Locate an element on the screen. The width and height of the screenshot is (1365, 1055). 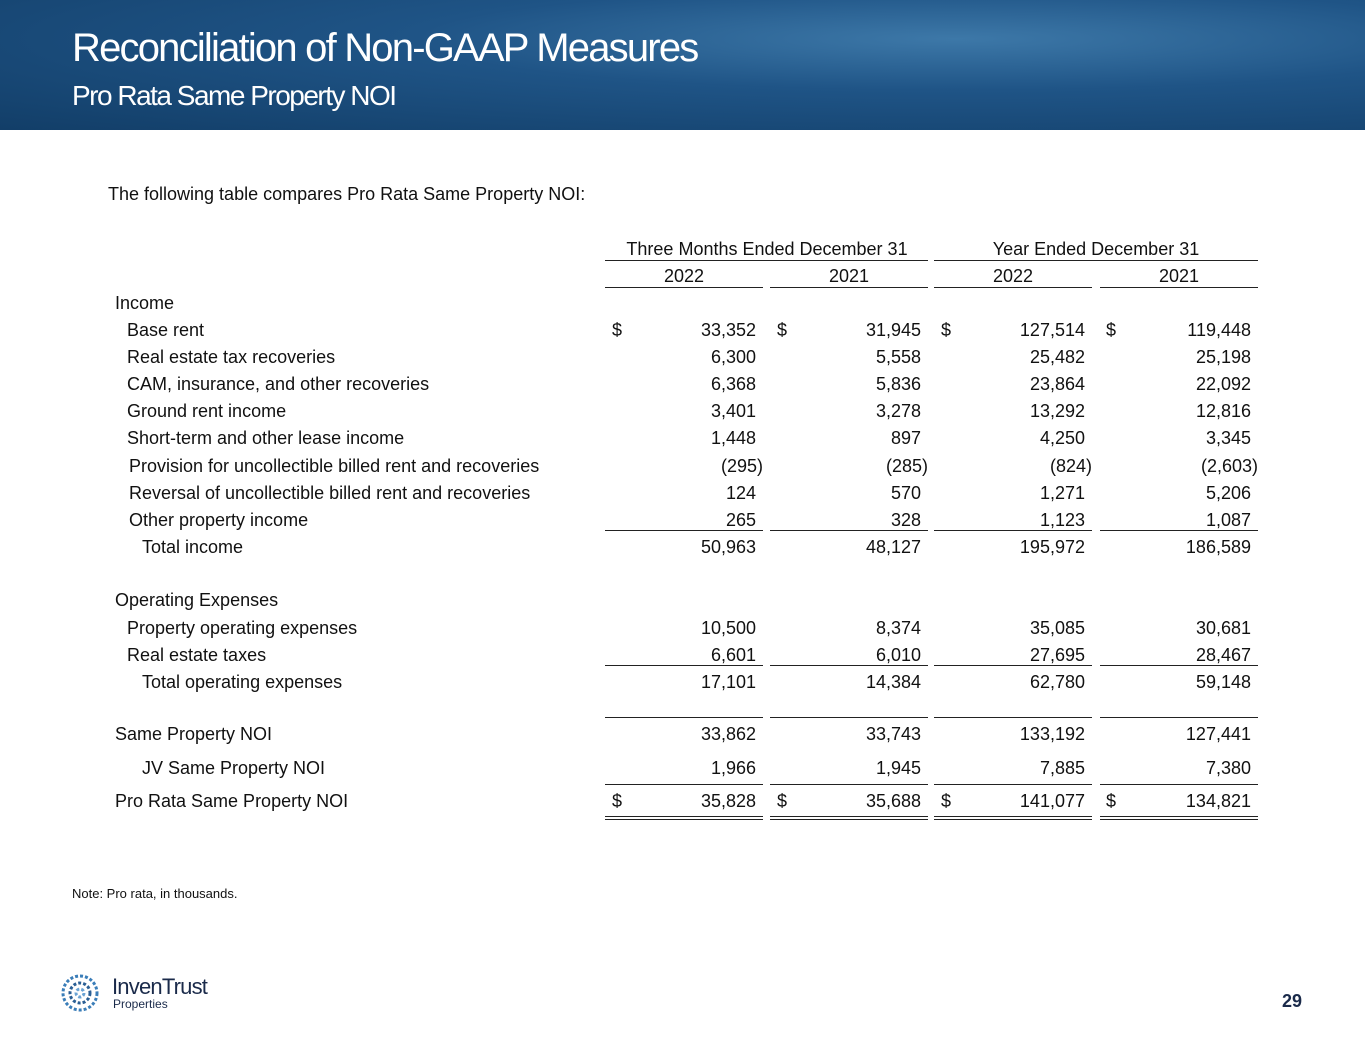
cell-value: 570 is located at coordinates (905, 493).